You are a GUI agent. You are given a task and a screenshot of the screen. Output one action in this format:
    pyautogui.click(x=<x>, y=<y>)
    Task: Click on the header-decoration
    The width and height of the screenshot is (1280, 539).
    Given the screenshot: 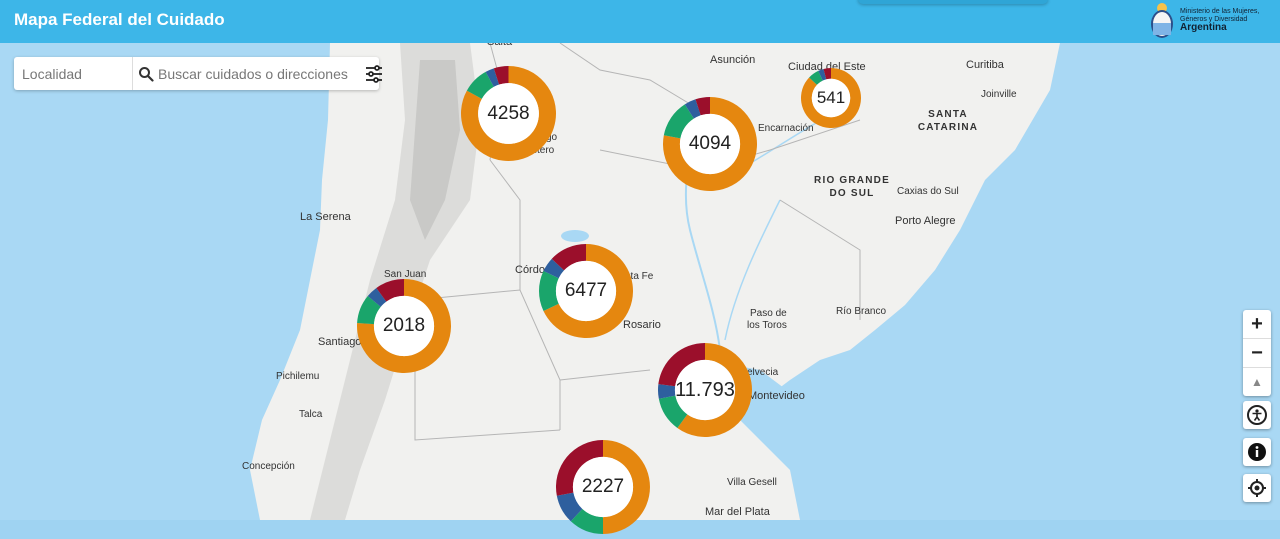 What is the action you would take?
    pyautogui.click(x=953, y=2)
    